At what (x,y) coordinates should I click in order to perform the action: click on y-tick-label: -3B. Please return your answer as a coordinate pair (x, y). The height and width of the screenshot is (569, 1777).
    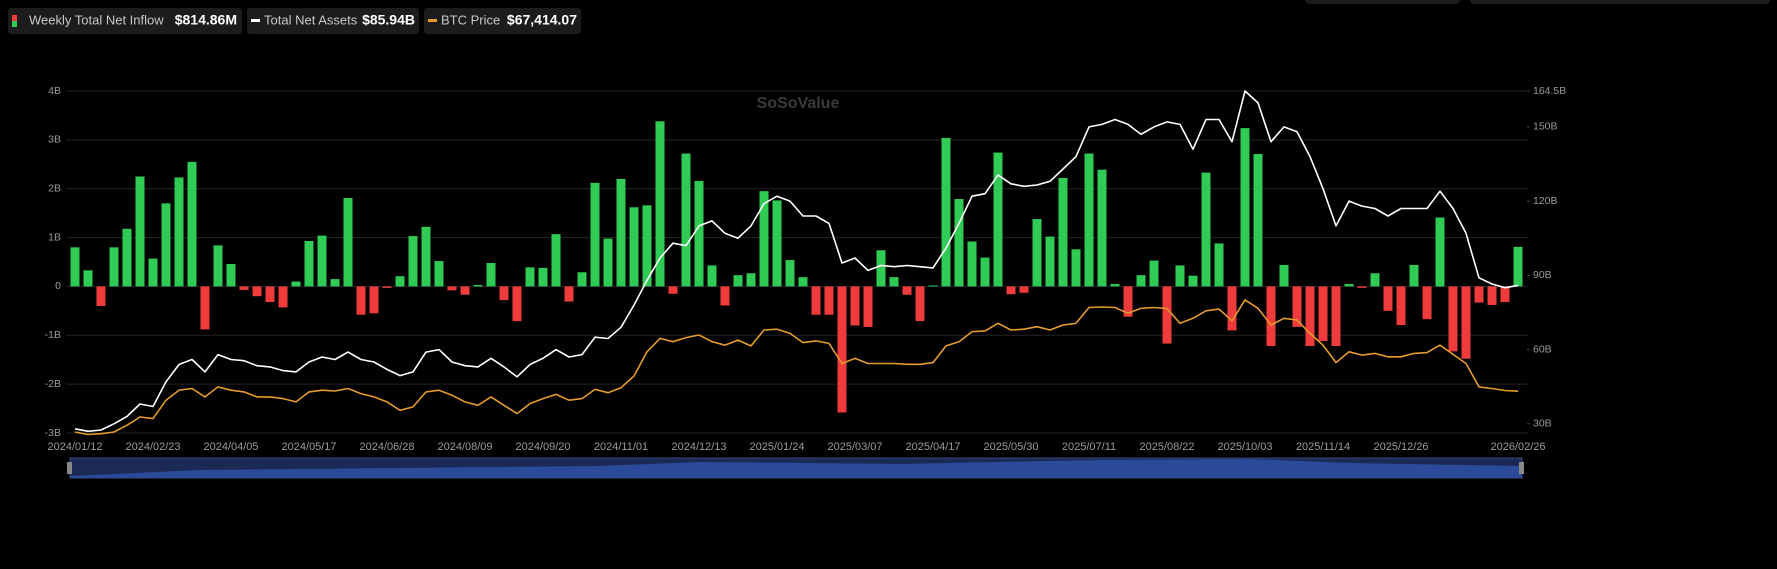
    Looking at the image, I should click on (53, 433).